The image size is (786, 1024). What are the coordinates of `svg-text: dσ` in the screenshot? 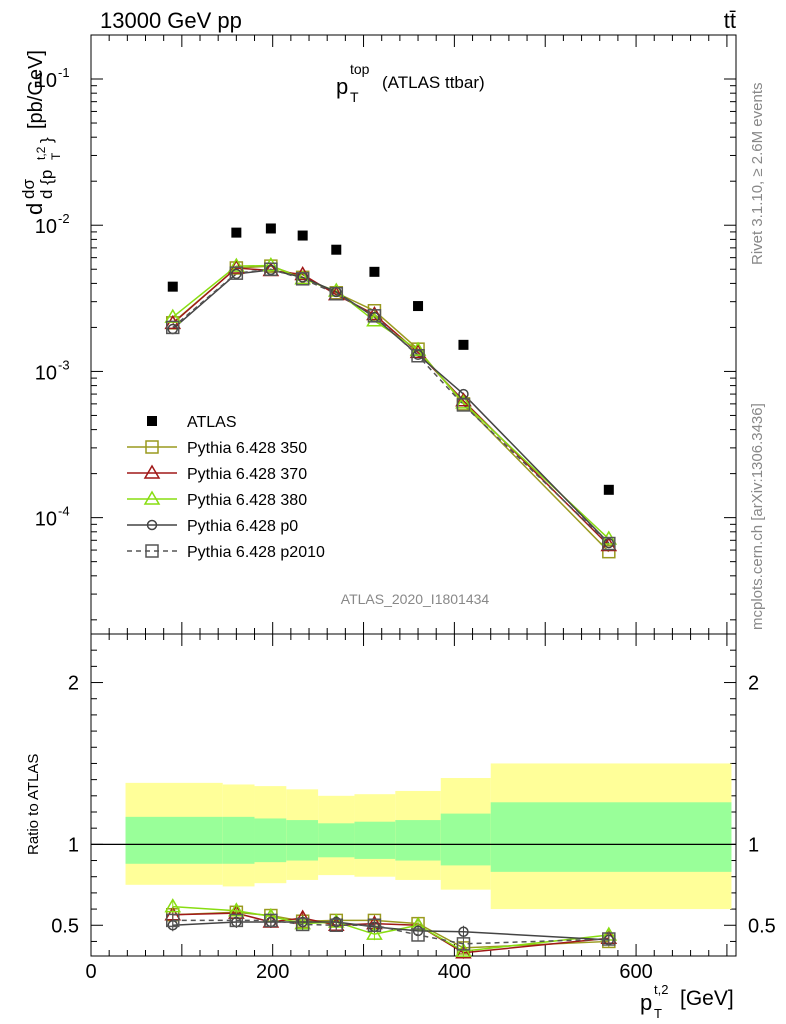 It's located at (28, 189).